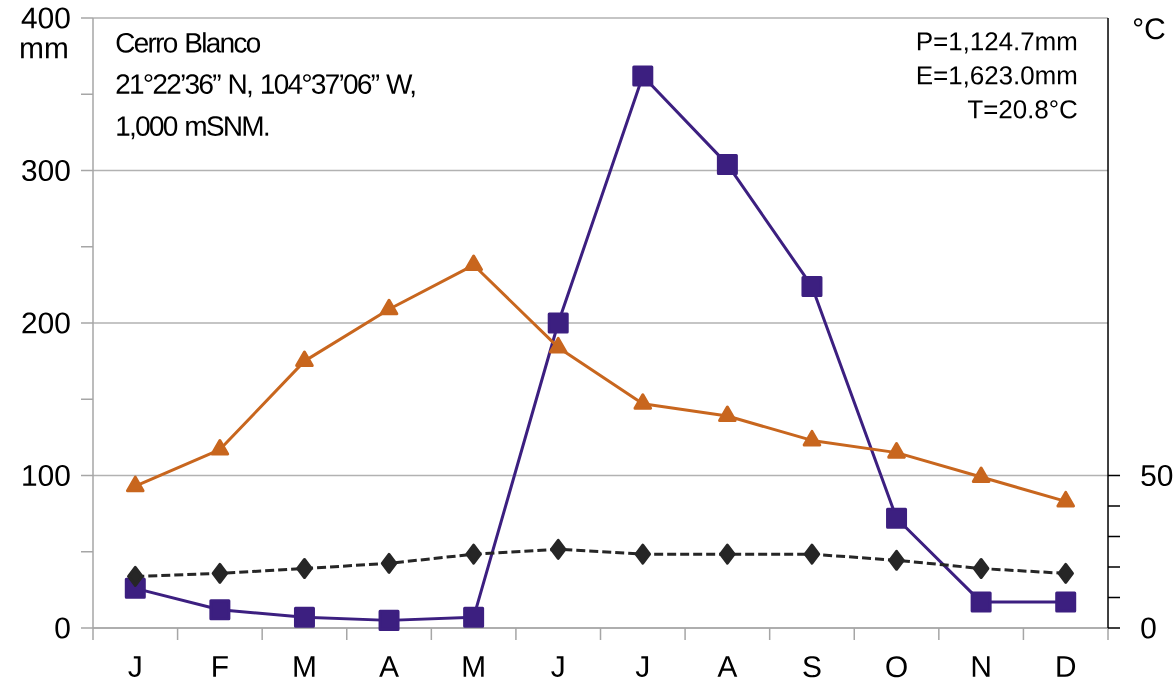 The image size is (1175, 694). What do you see at coordinates (265, 86) in the screenshot?
I see `annotation: 21°22’36” N, 104°37’06” W,` at bounding box center [265, 86].